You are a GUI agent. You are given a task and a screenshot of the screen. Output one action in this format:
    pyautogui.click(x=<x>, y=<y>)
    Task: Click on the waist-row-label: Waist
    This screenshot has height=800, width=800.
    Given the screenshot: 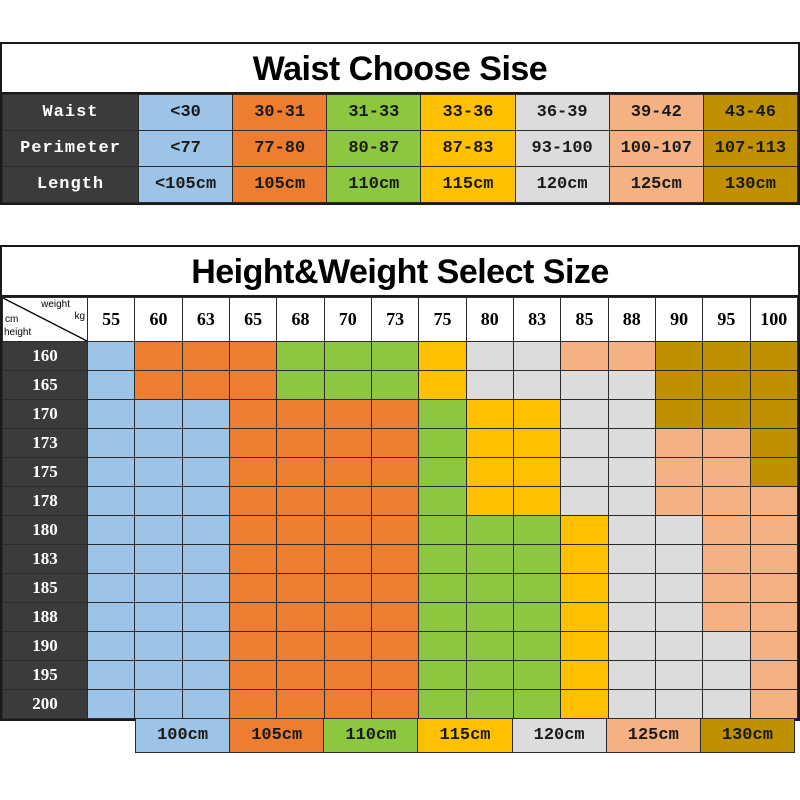 What is the action you would take?
    pyautogui.click(x=70, y=112)
    